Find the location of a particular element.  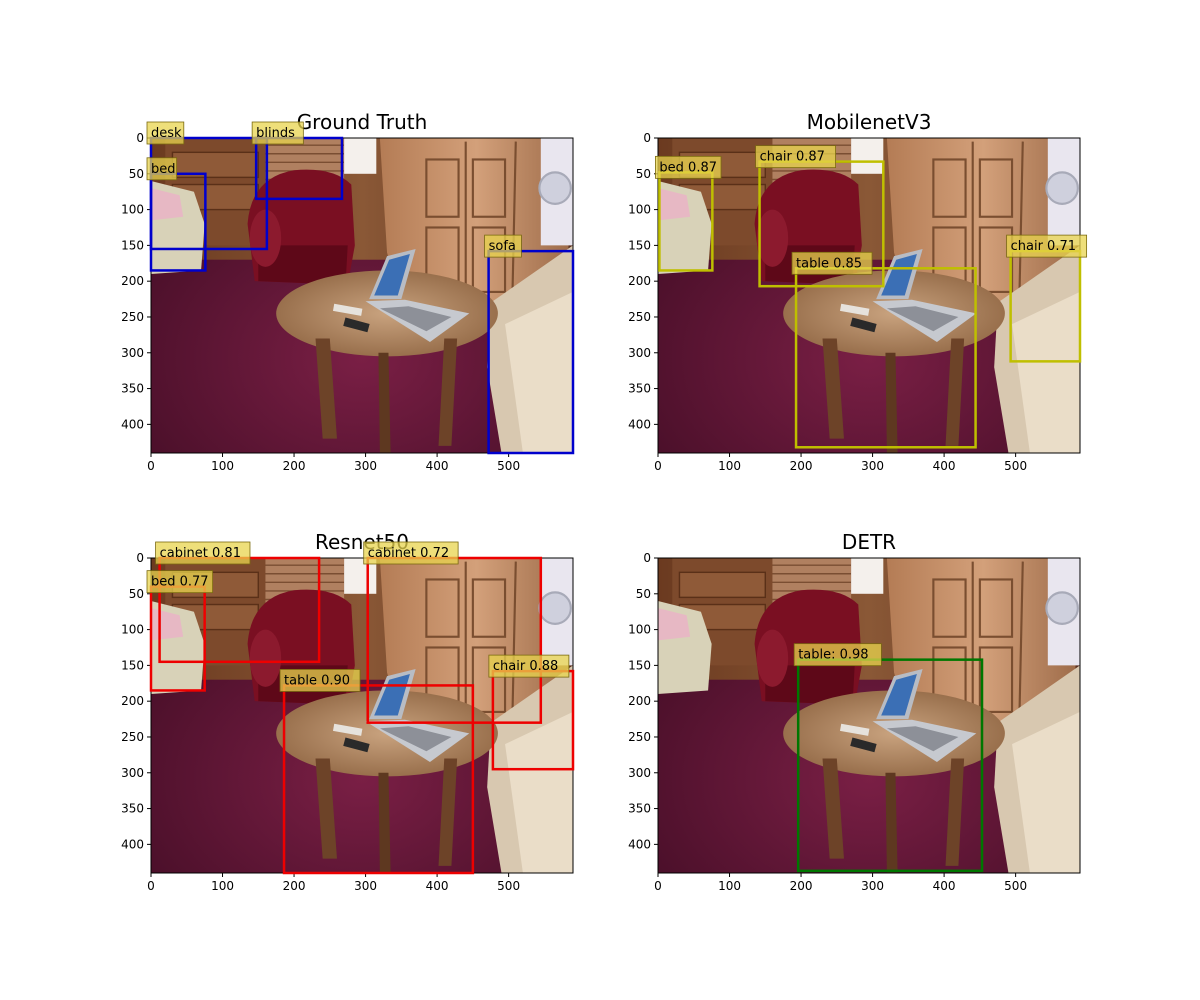

detection-label: table 0.85 is located at coordinates (829, 263).